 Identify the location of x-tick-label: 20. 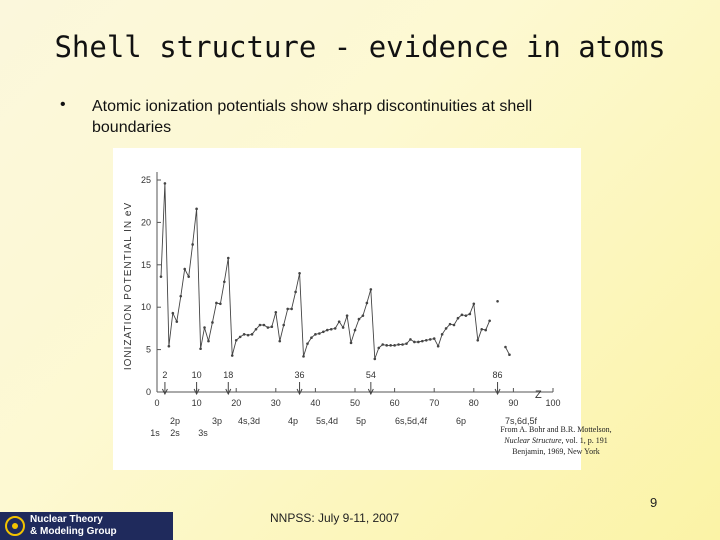
(236, 403).